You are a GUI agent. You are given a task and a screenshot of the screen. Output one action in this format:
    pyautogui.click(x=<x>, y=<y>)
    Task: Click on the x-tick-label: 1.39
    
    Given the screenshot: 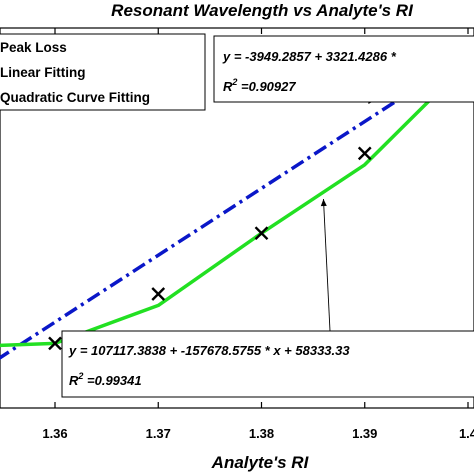 What is the action you would take?
    pyautogui.click(x=364, y=433)
    